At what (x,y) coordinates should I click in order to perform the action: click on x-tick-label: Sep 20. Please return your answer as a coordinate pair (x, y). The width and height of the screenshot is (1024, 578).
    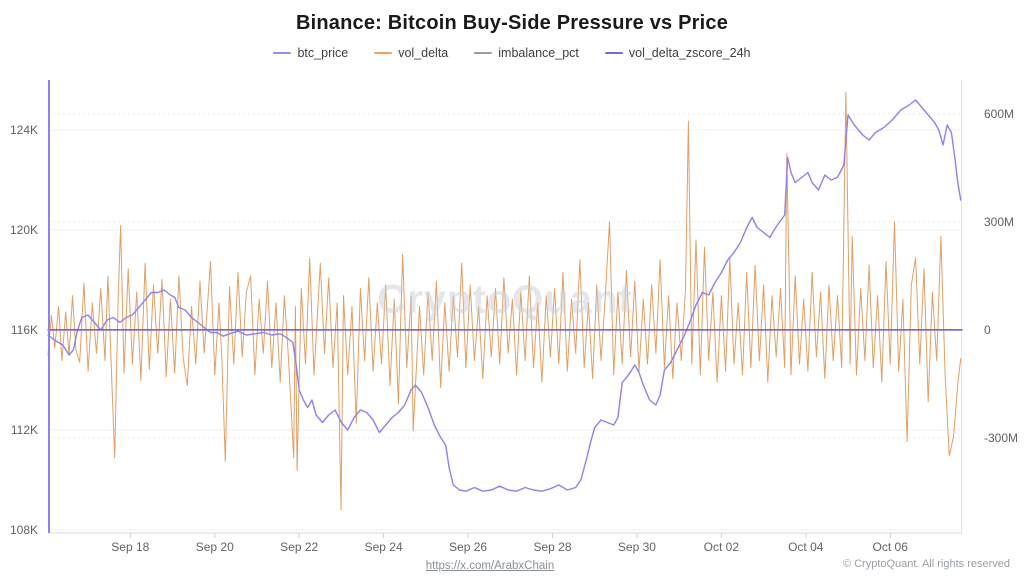
    Looking at the image, I should click on (214, 547).